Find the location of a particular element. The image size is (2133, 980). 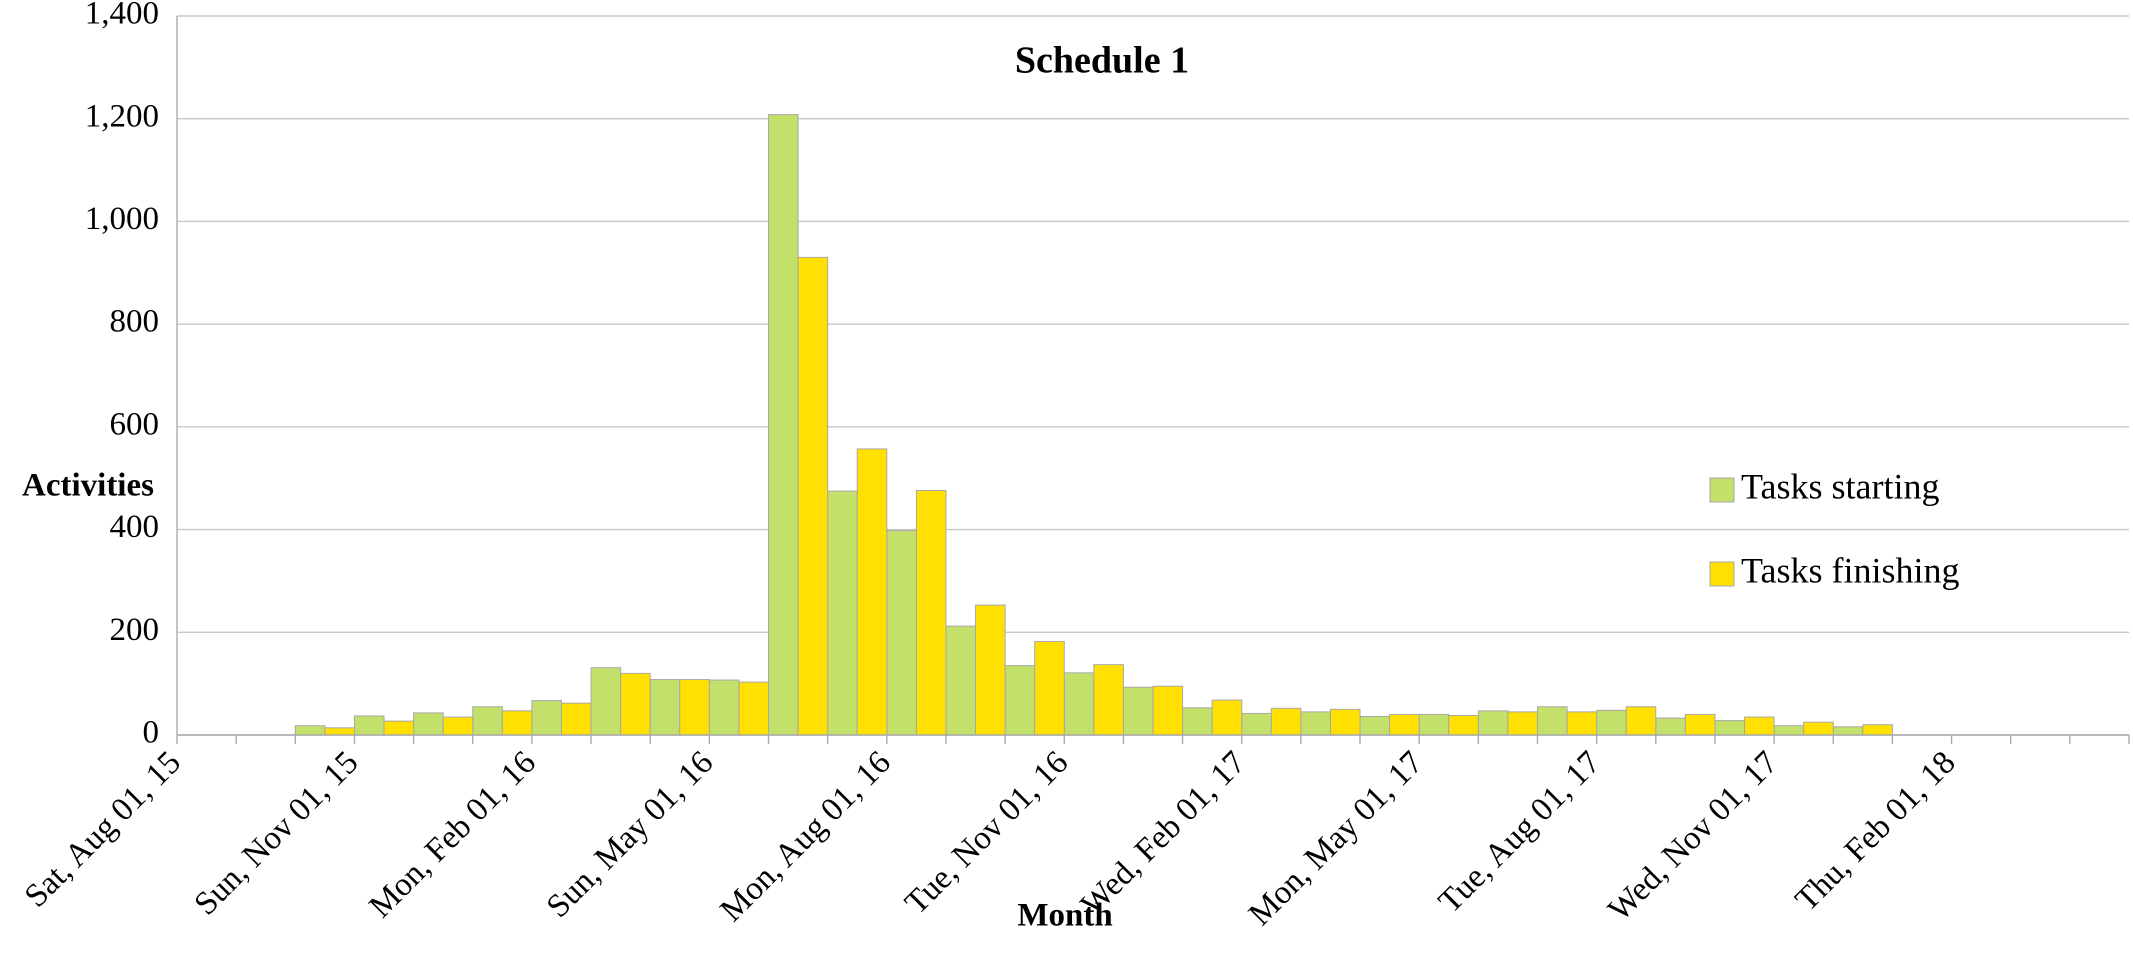

y-axis-title: Activities is located at coordinates (88, 486).